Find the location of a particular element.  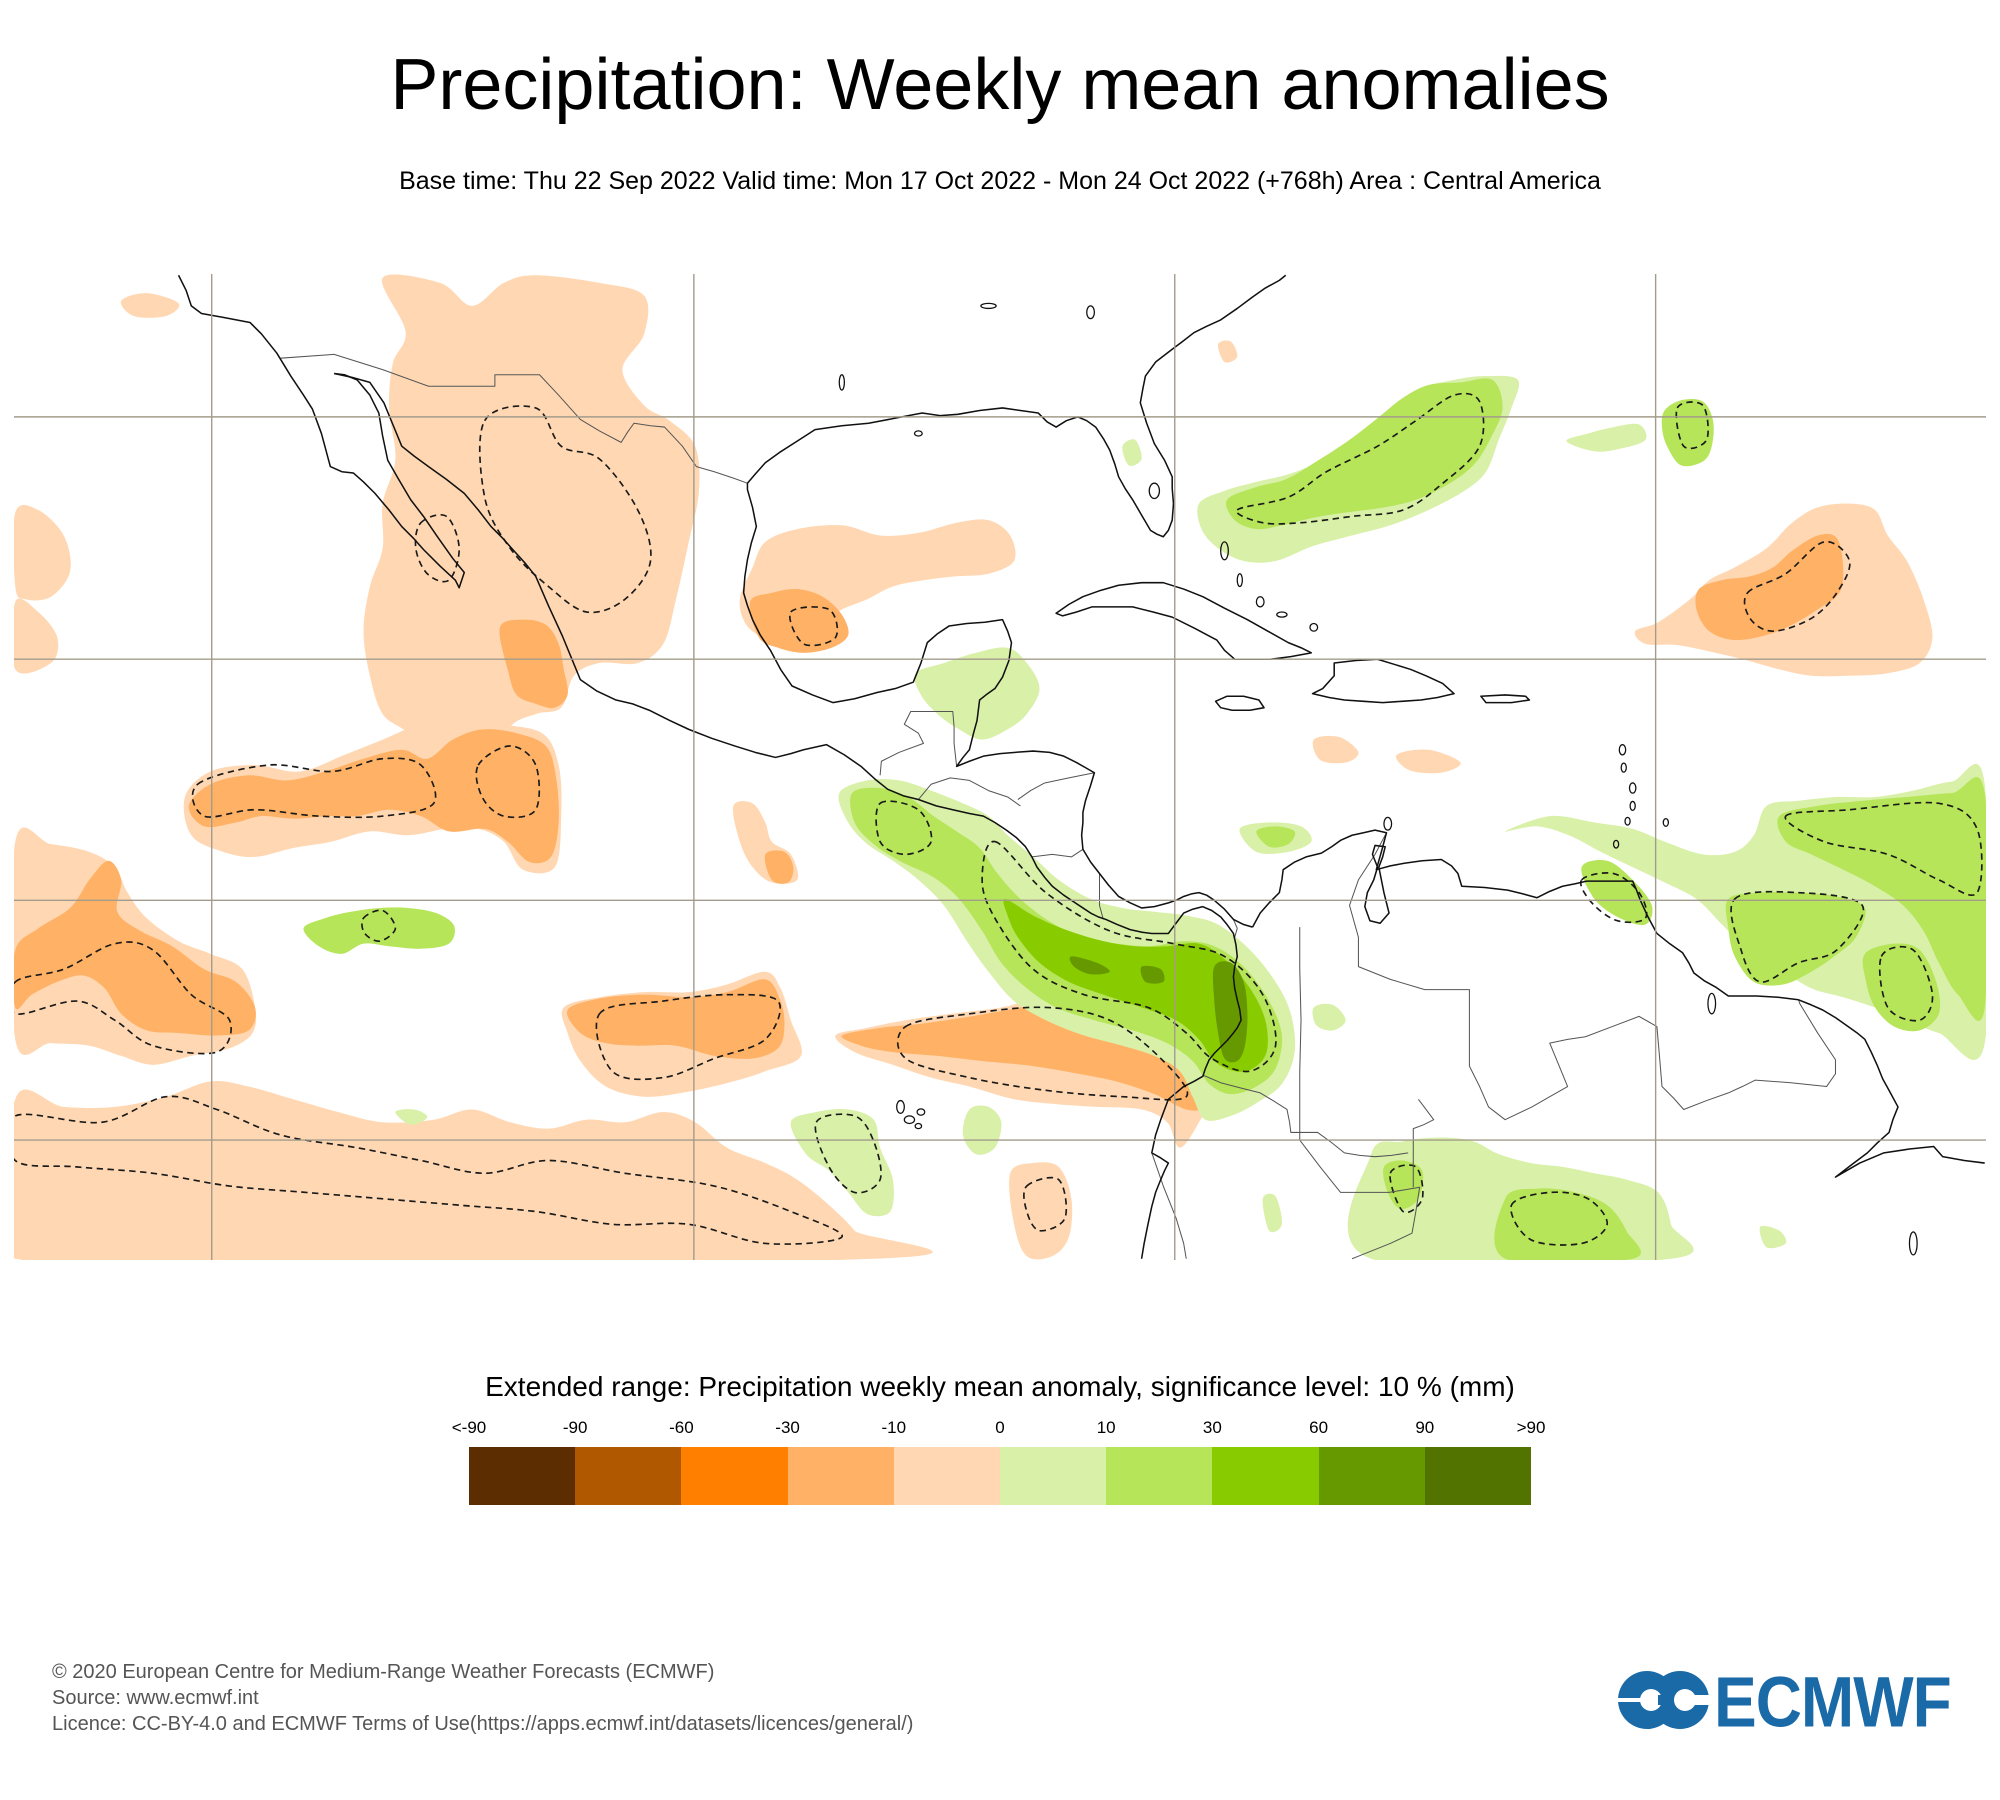

legend-tick-label: 0 is located at coordinates (1000, 1427).